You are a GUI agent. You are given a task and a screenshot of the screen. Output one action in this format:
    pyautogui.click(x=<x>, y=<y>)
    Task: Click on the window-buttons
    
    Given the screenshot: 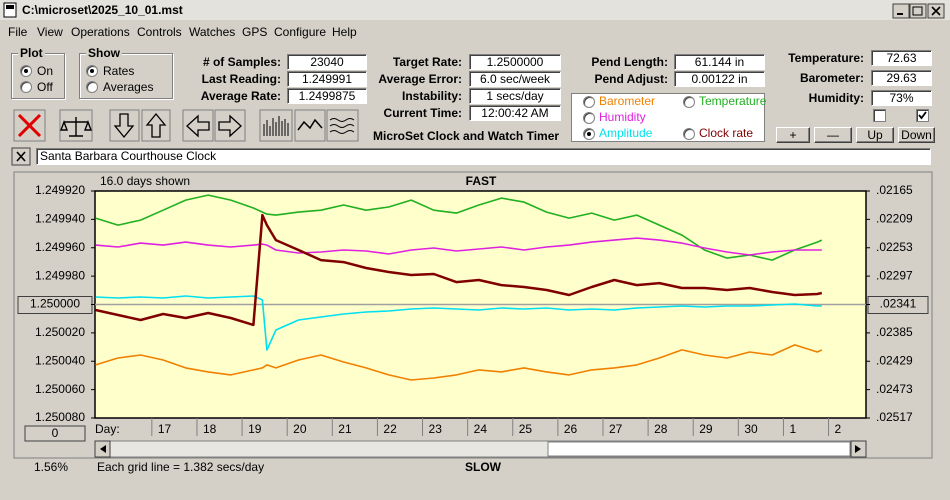 What is the action you would take?
    pyautogui.click(x=918, y=11)
    